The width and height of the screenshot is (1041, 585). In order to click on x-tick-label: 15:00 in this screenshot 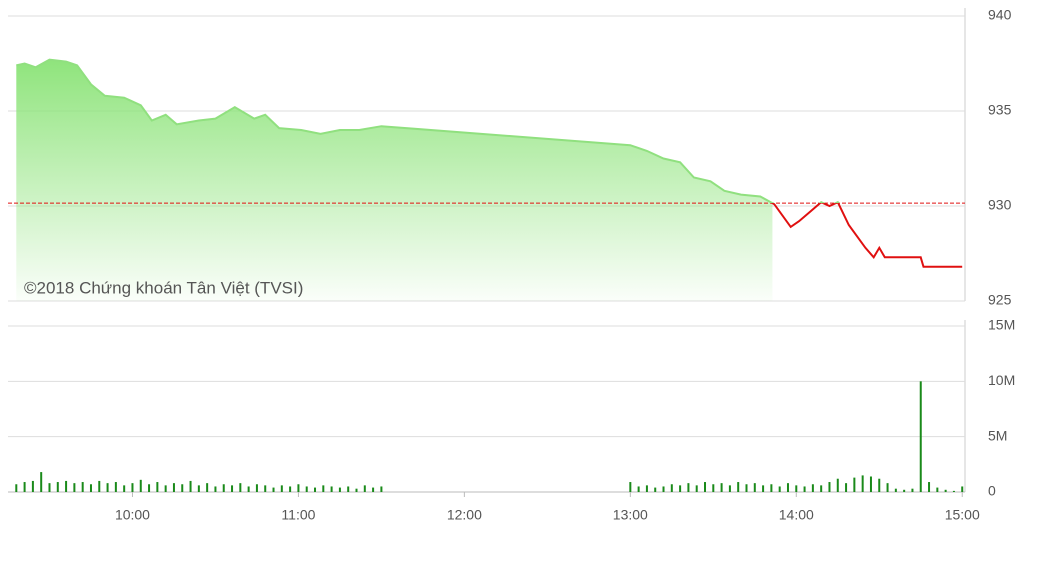, I will do `click(962, 515)`.